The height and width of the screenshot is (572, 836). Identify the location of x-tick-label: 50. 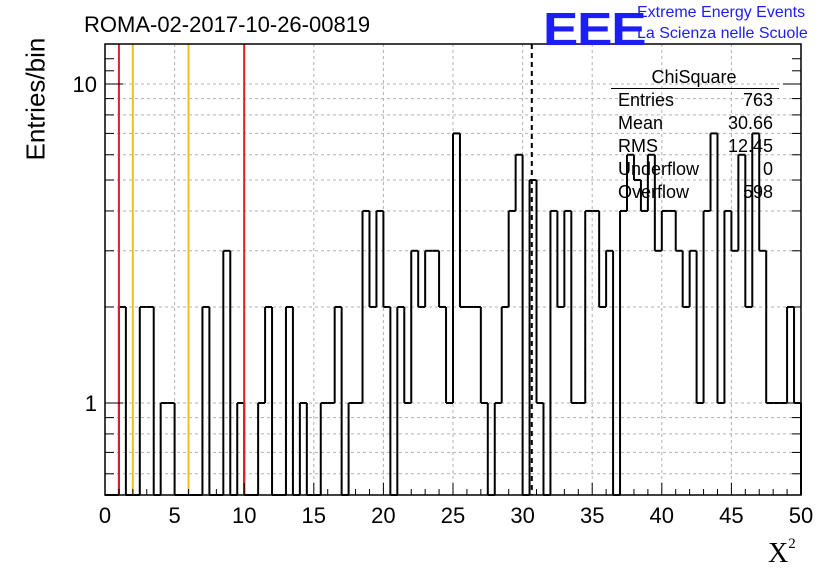
(801, 515).